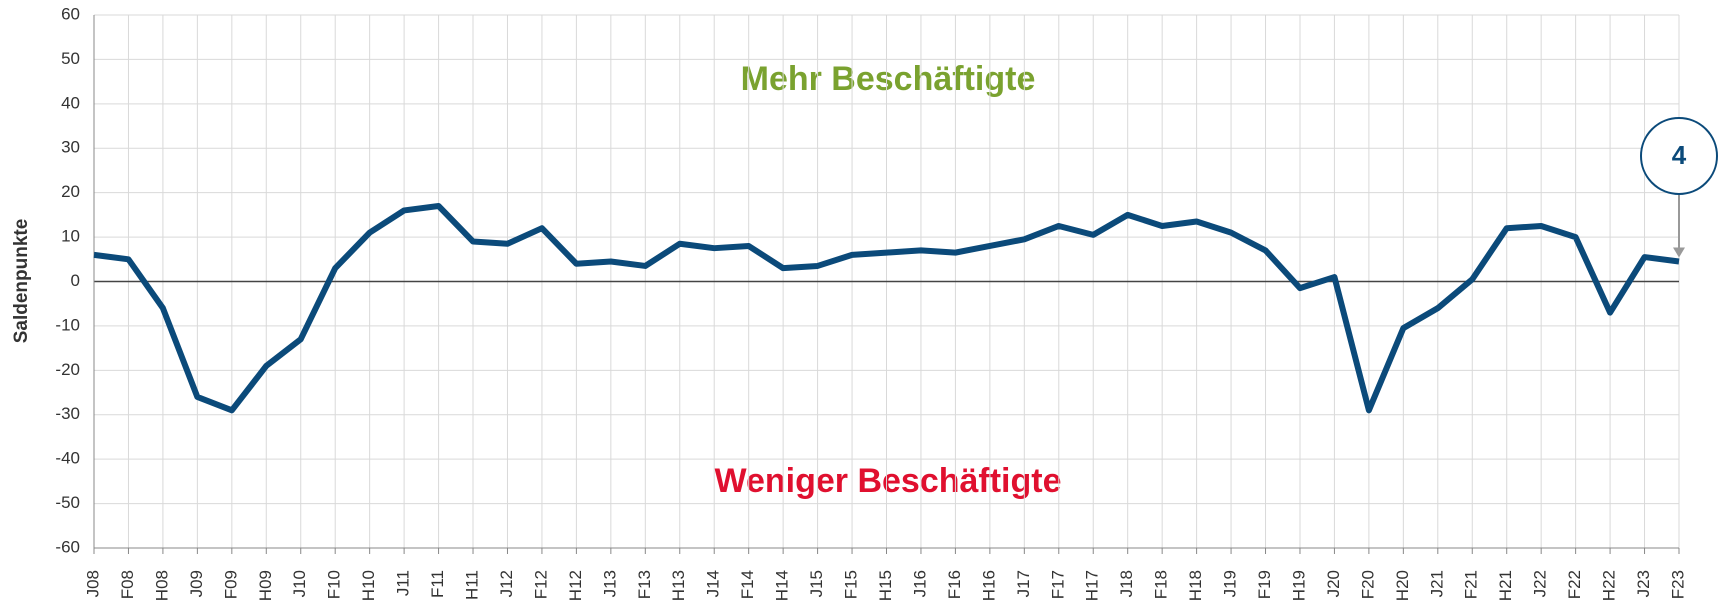 This screenshot has height=606, width=1730. I want to click on x-tick-label: H11, so click(472, 585).